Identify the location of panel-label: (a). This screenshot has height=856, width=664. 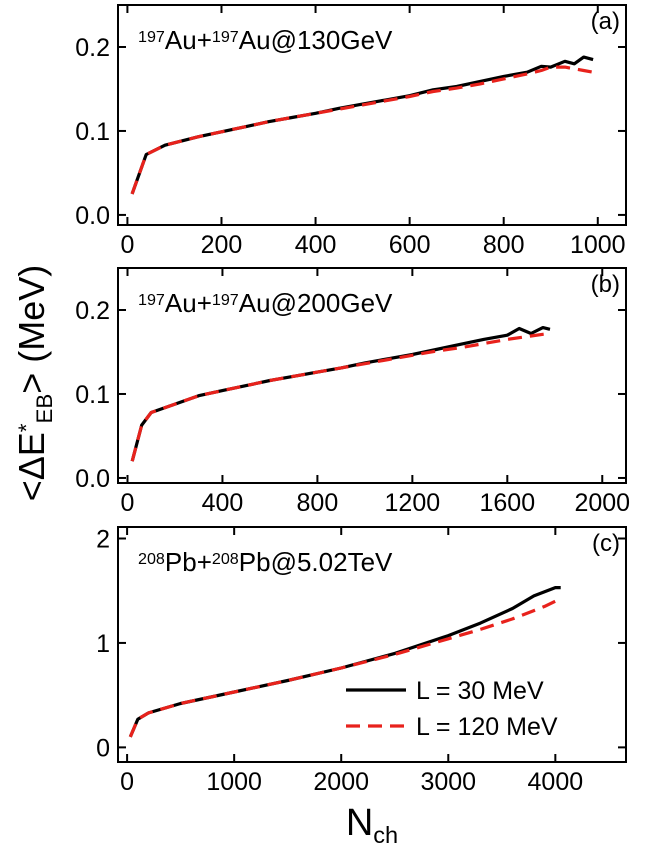
(605, 21).